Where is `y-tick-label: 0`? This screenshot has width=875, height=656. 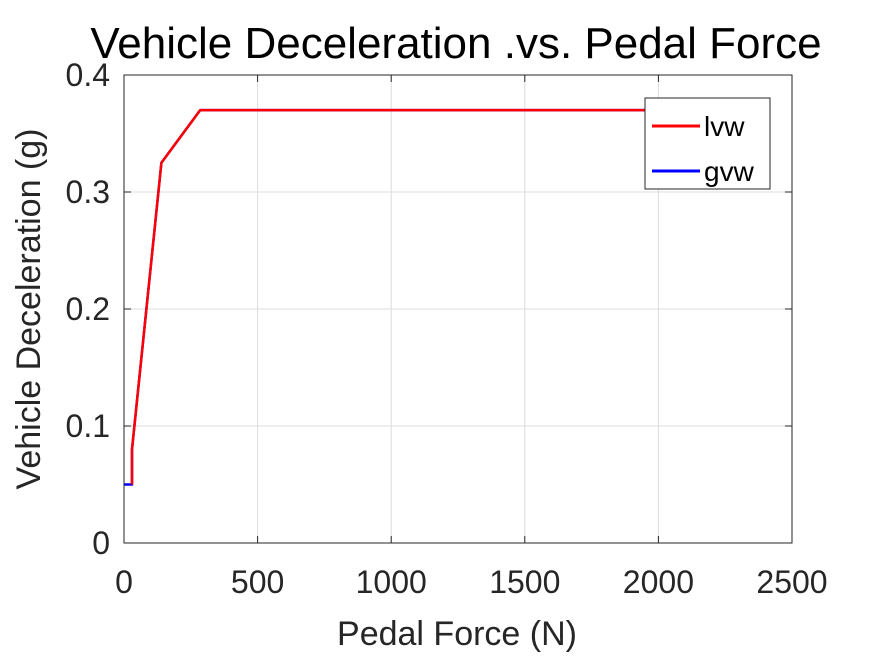 y-tick-label: 0 is located at coordinates (101, 543).